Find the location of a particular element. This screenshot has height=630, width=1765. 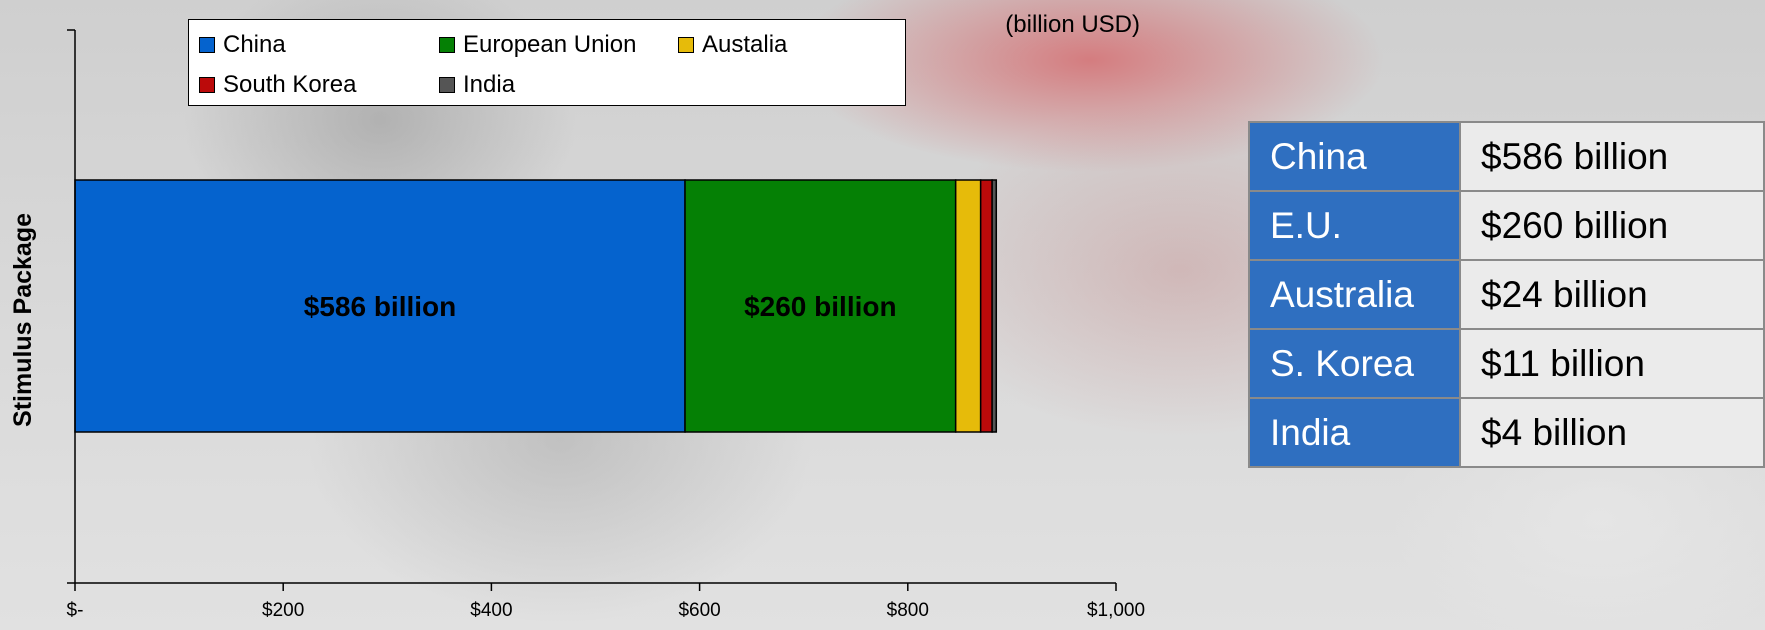

legend-item-european-union: European Union is located at coordinates (537, 45).